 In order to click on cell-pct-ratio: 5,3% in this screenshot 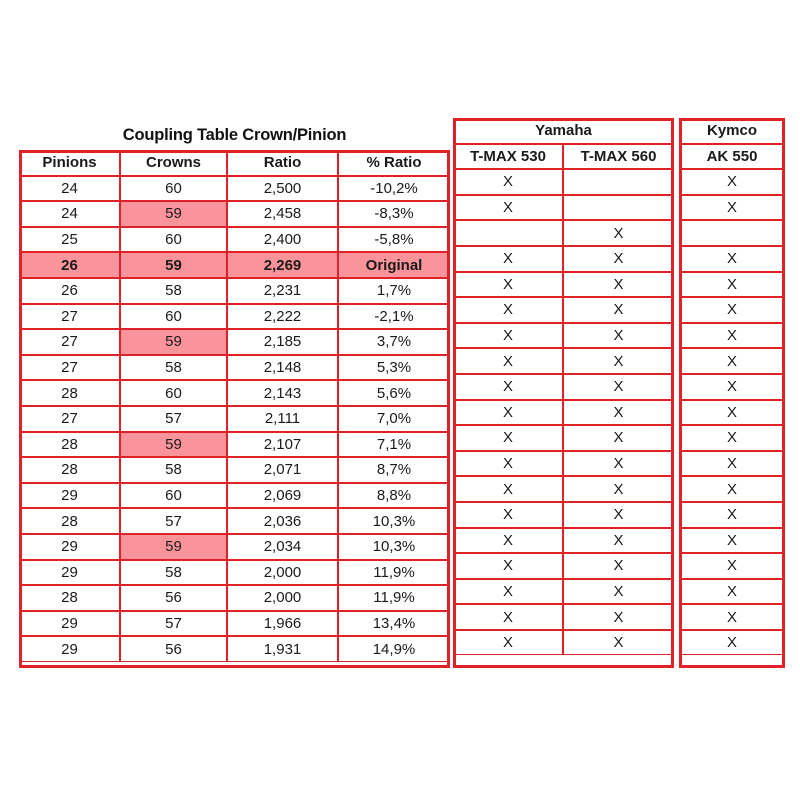, I will do `click(394, 367)`.